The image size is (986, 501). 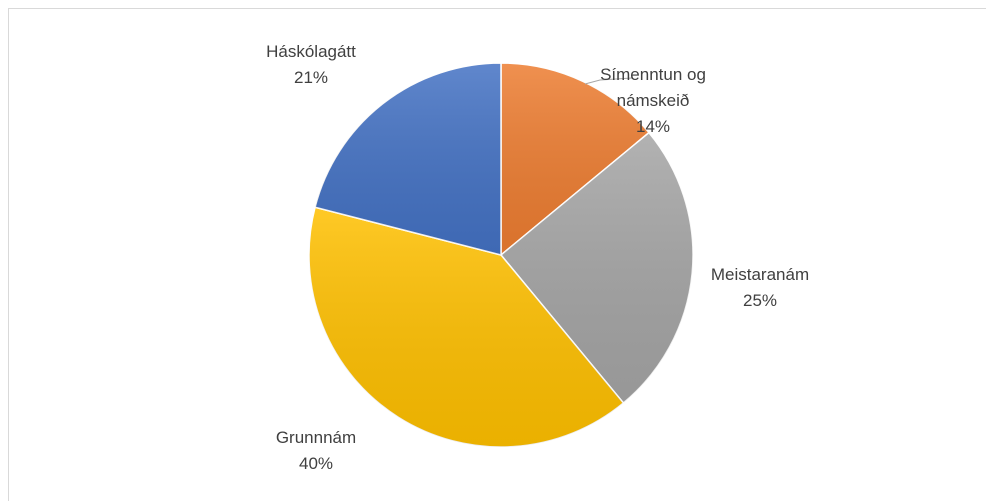 I want to click on value-label: 14%, so click(x=653, y=126).